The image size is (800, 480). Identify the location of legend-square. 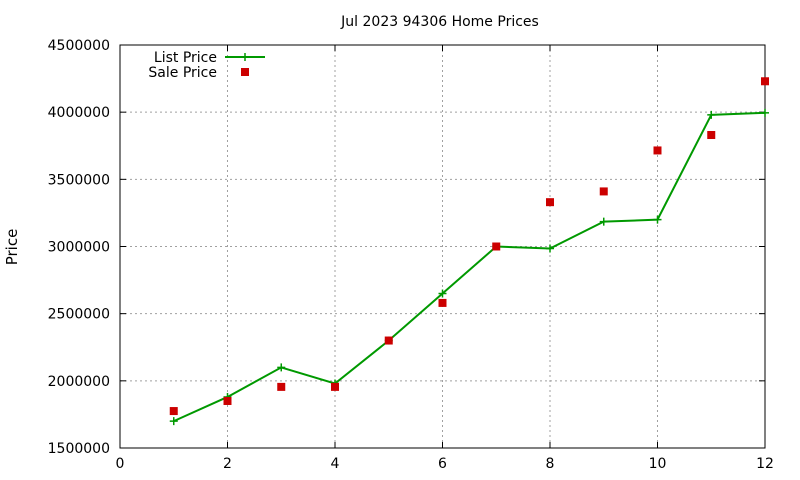
(245, 72).